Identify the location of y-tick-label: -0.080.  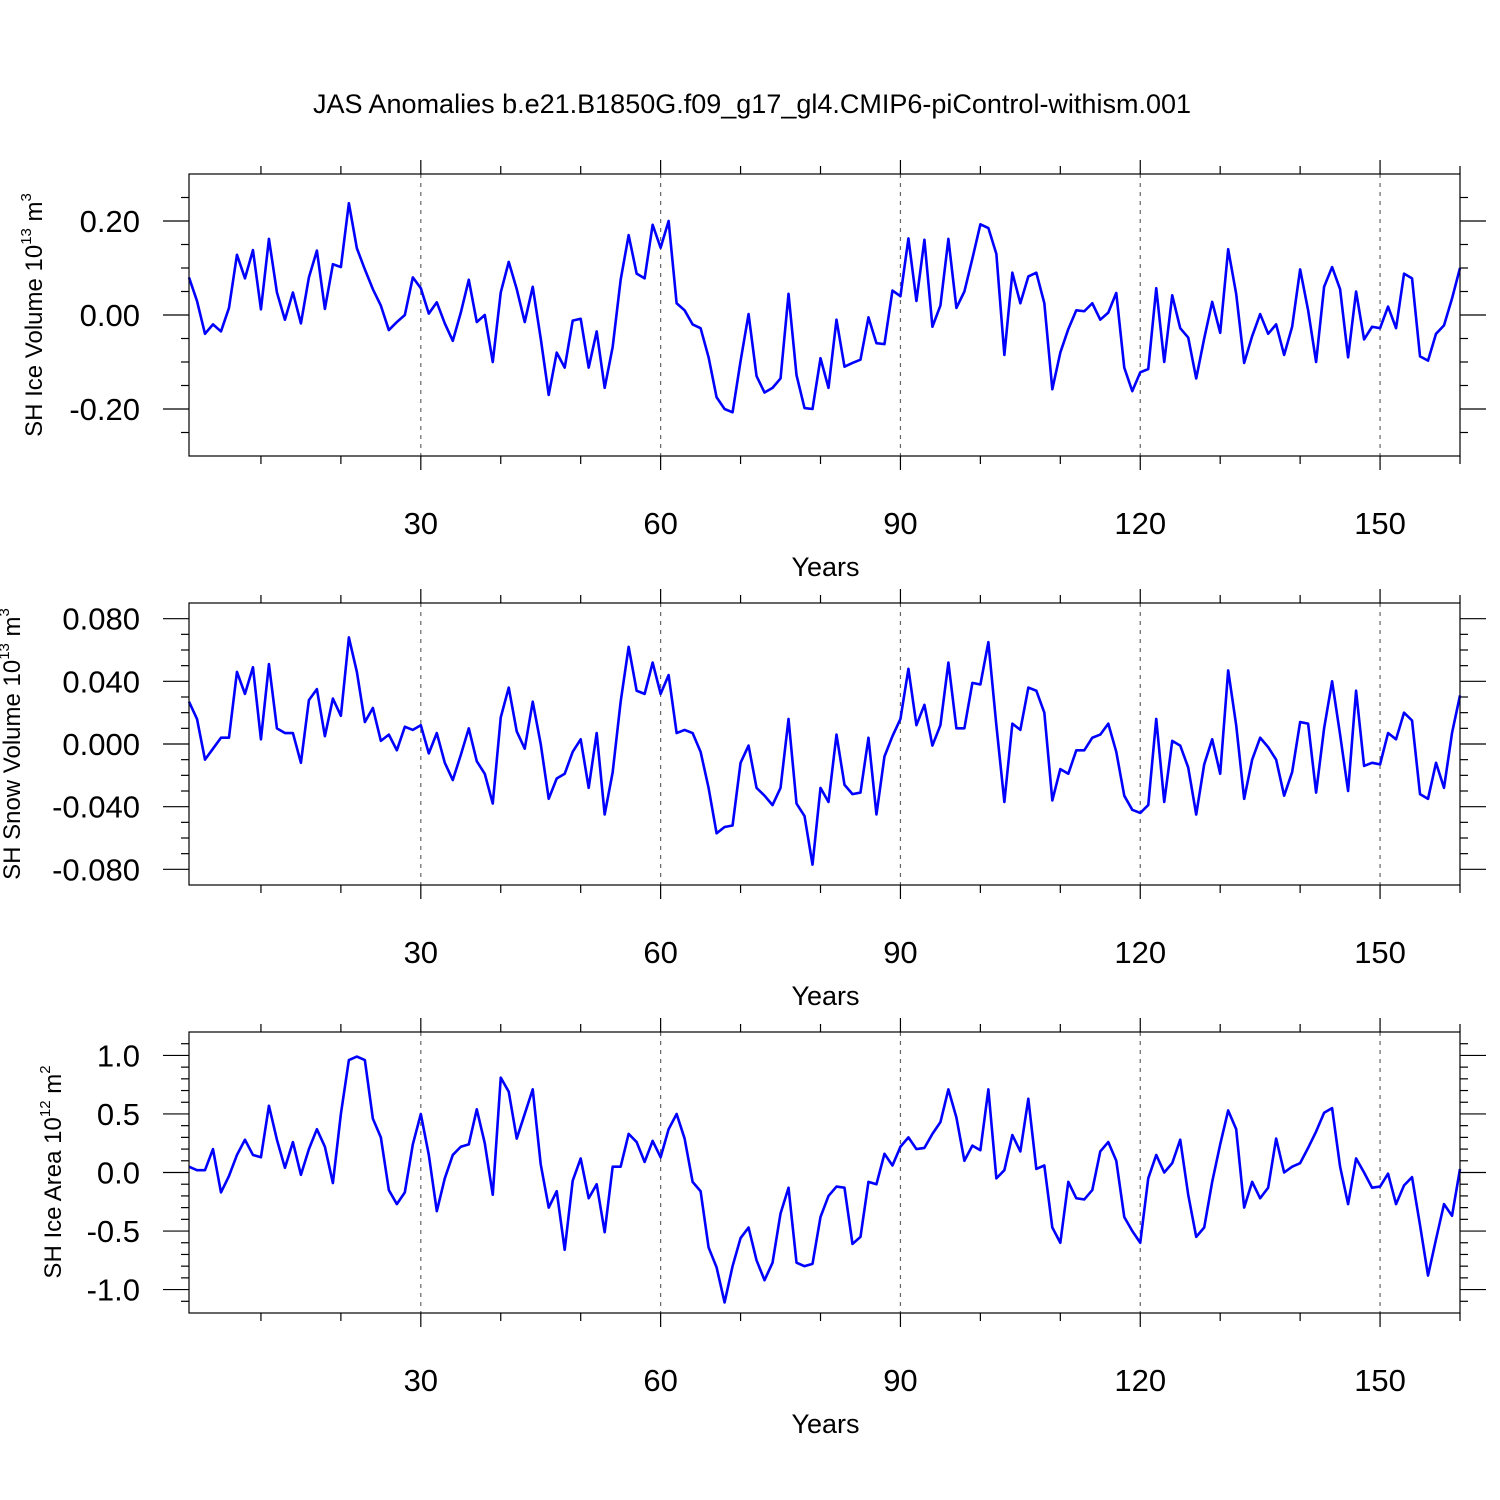
(96, 869).